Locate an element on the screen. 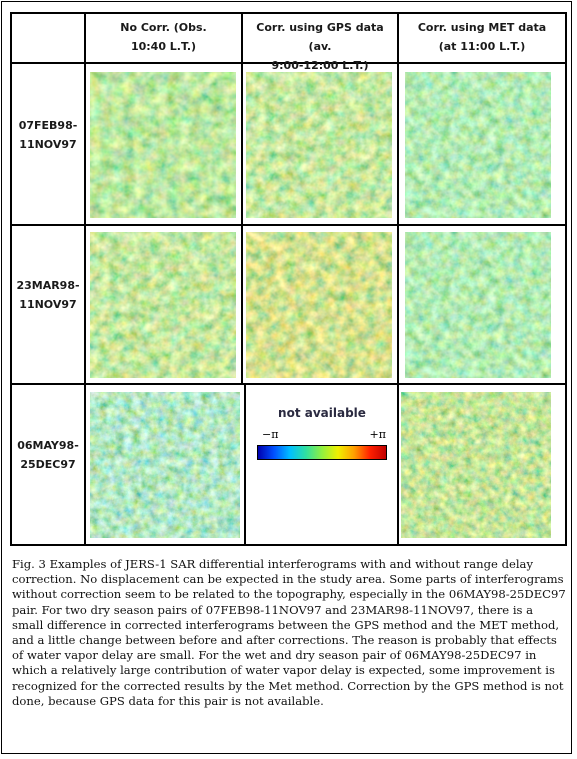  column-header-line: Corr. using GPS data (av. is located at coordinates (320, 37).